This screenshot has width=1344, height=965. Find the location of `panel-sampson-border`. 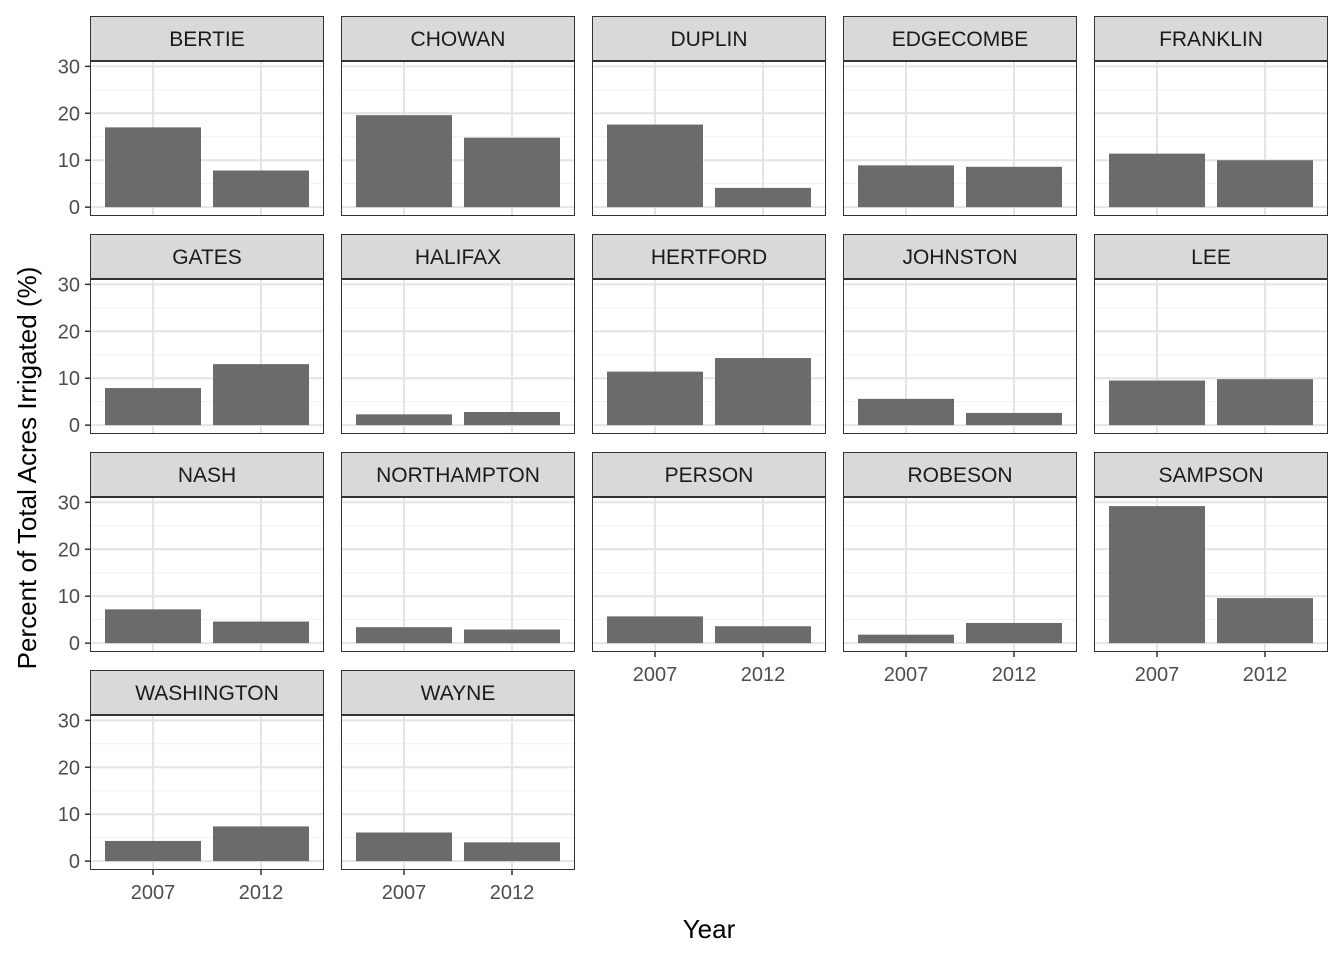

panel-sampson-border is located at coordinates (1211, 574).